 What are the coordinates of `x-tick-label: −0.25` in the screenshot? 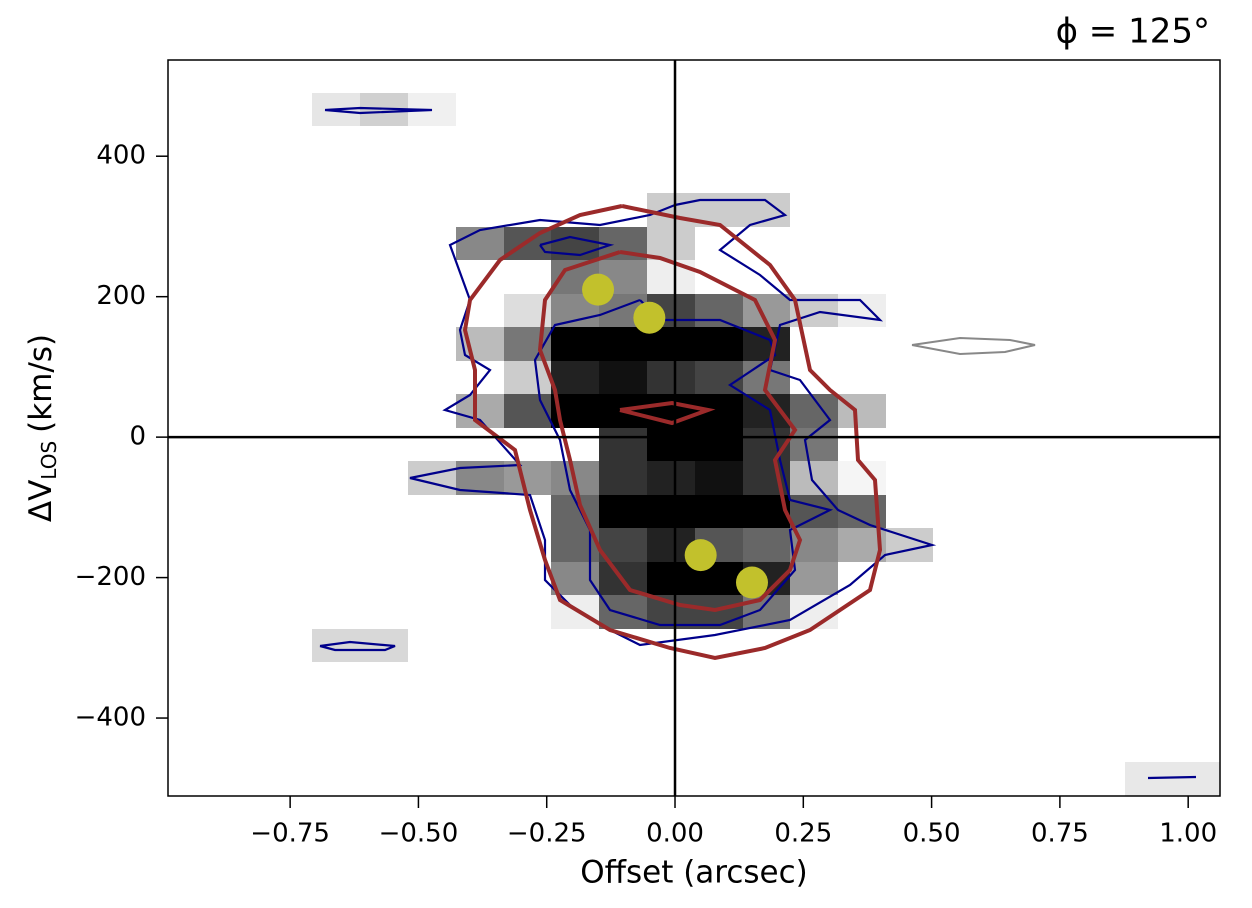 It's located at (547, 834).